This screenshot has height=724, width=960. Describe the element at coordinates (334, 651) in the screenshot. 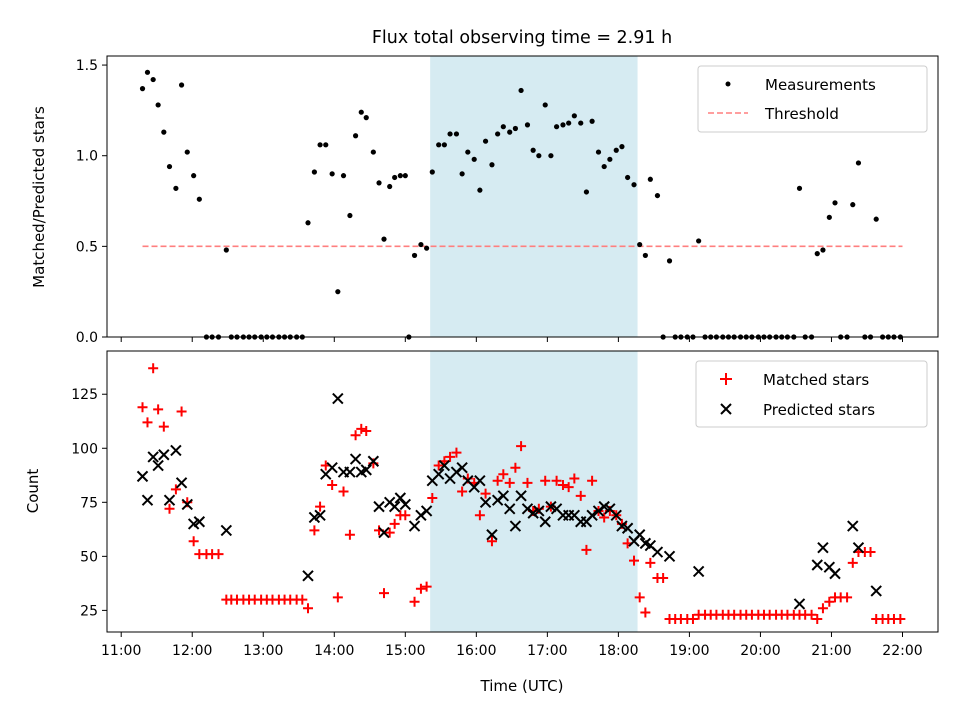

I see `bottom-xtick-label: 14:00` at that location.